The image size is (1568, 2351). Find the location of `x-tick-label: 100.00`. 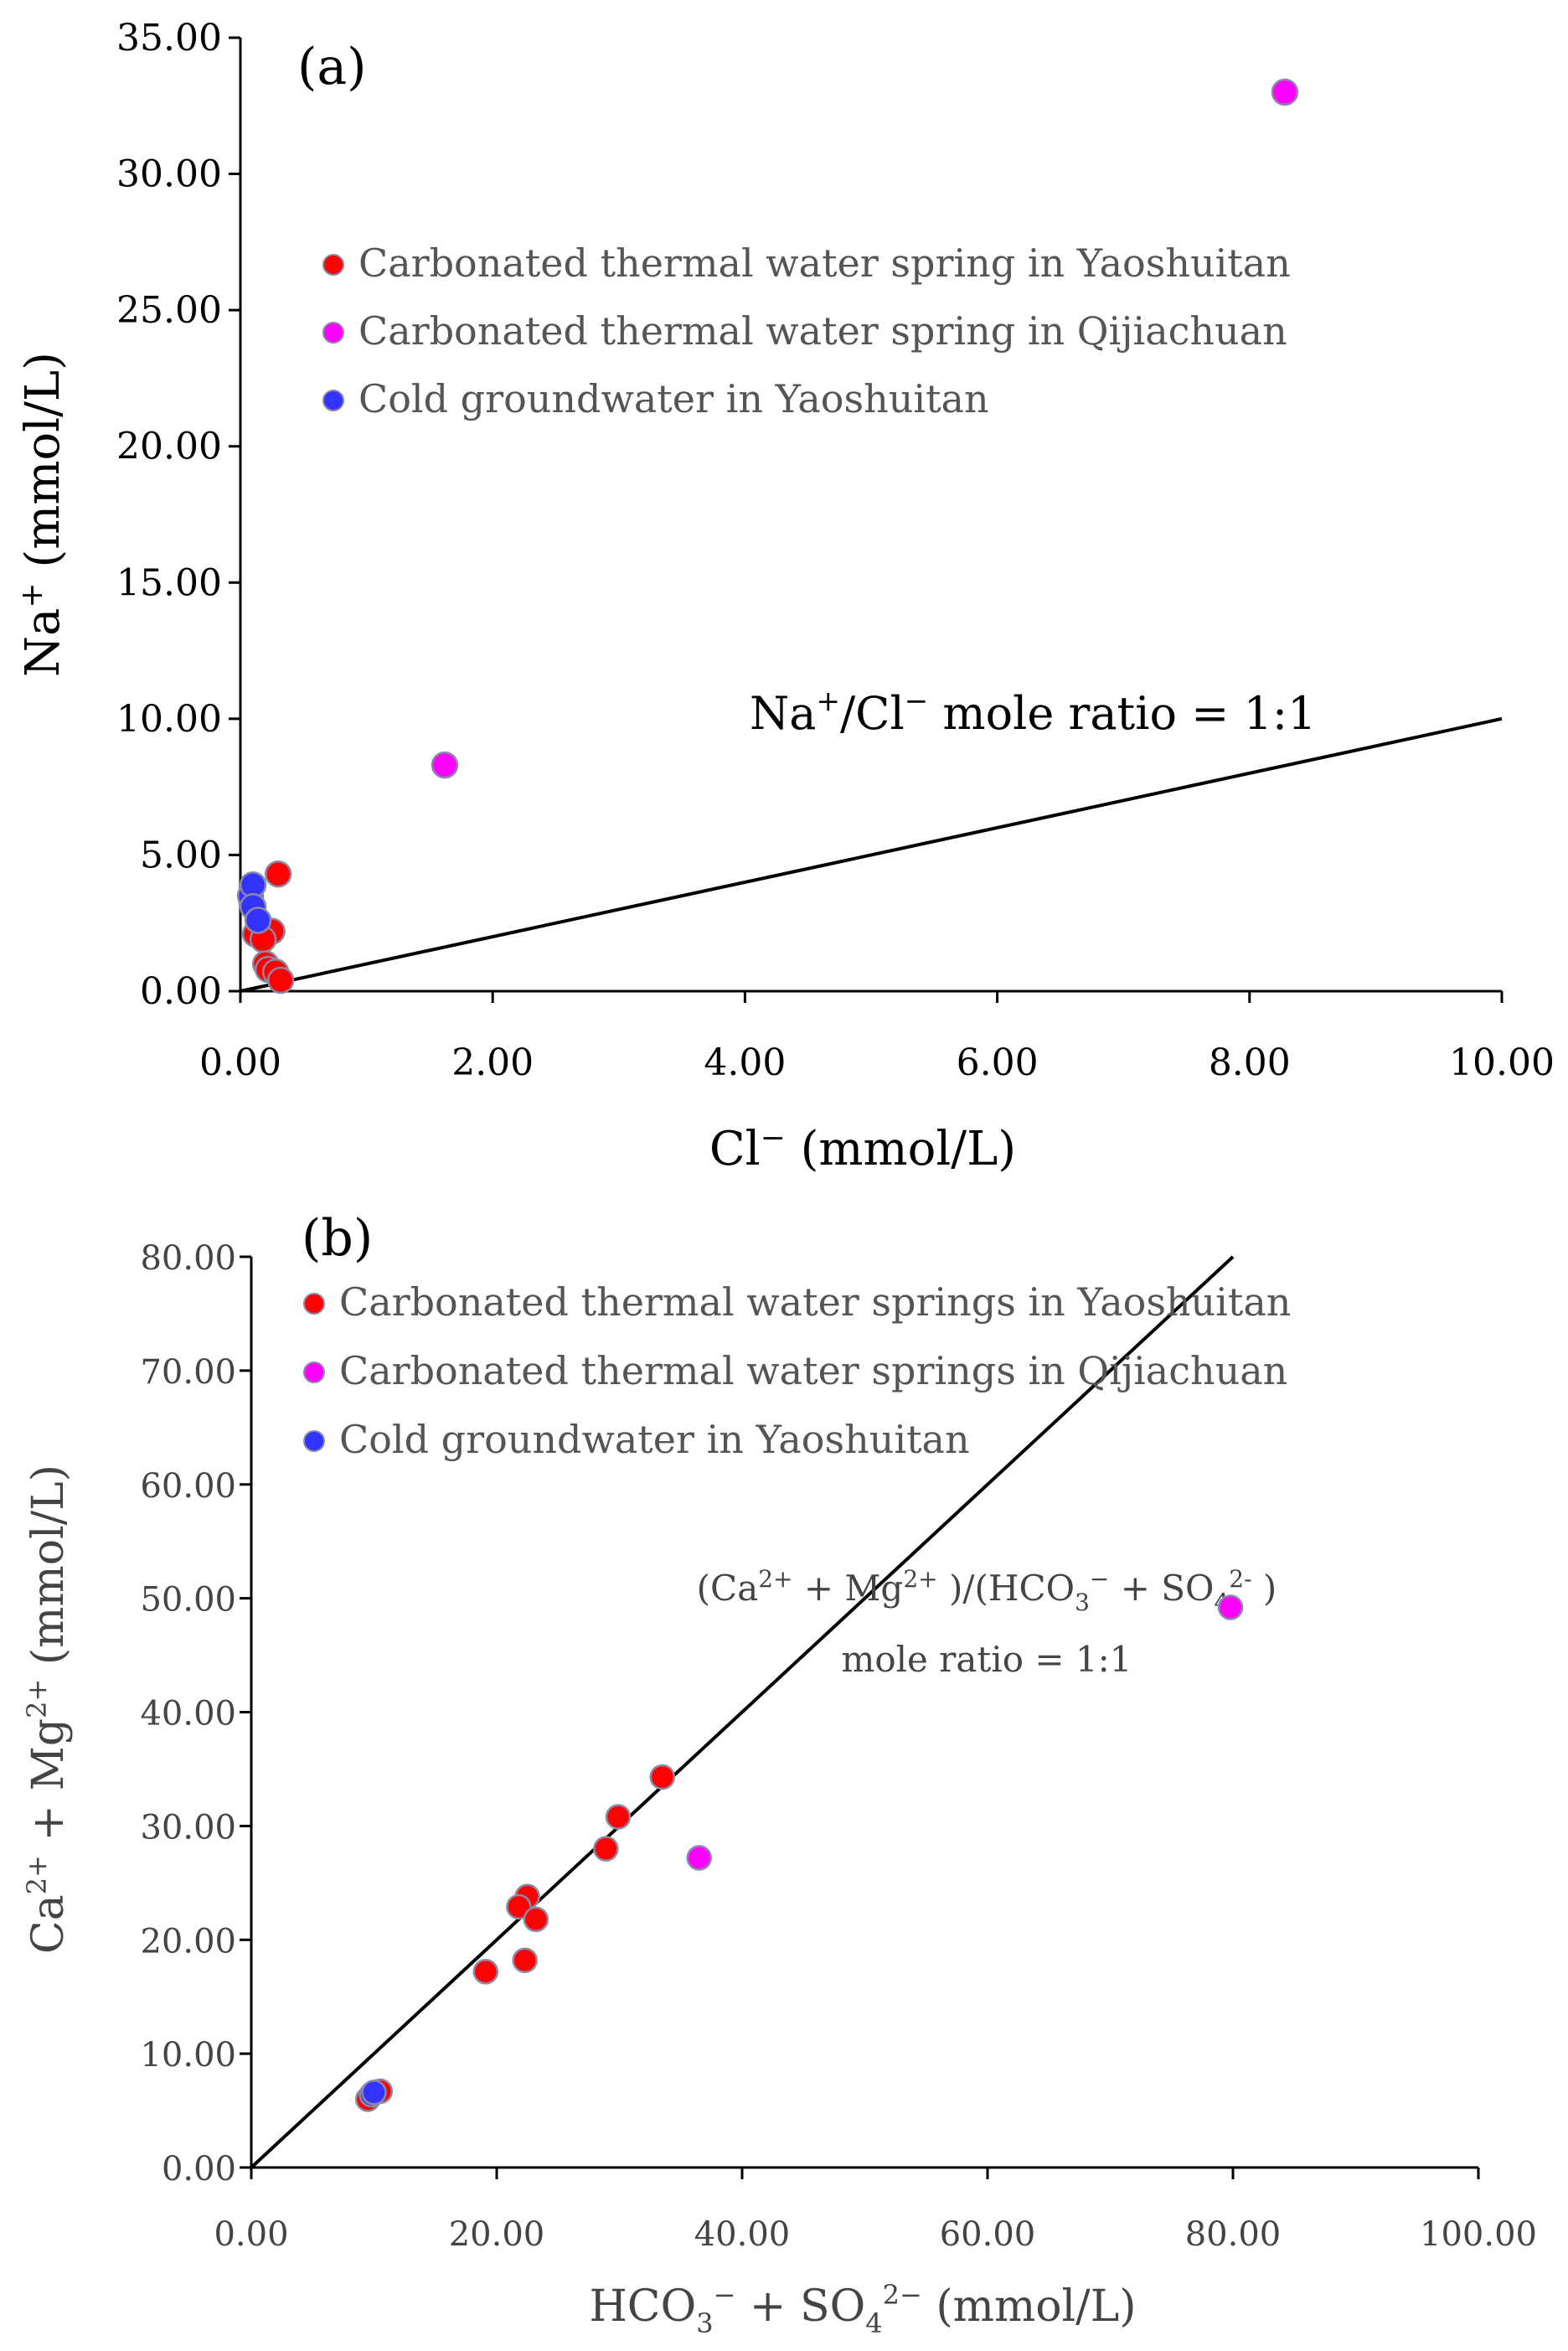

x-tick-label: 100.00 is located at coordinates (1479, 2234).